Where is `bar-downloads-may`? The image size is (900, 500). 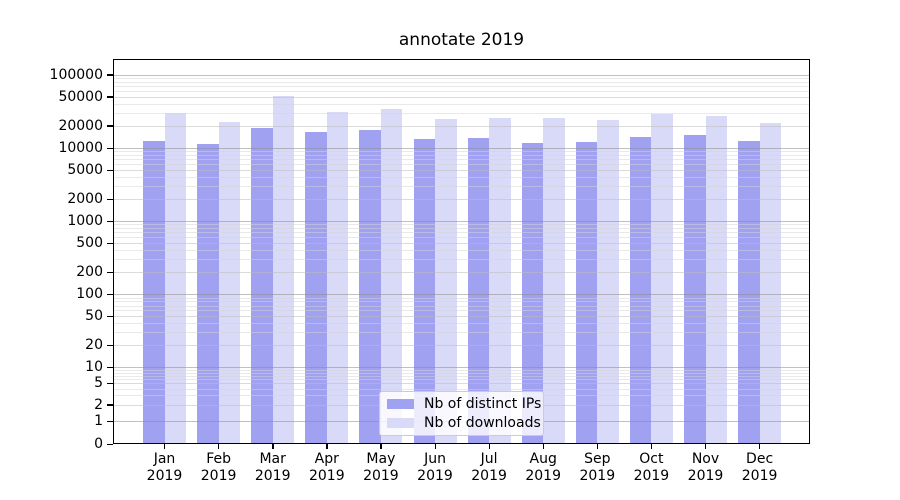 bar-downloads-may is located at coordinates (391, 276).